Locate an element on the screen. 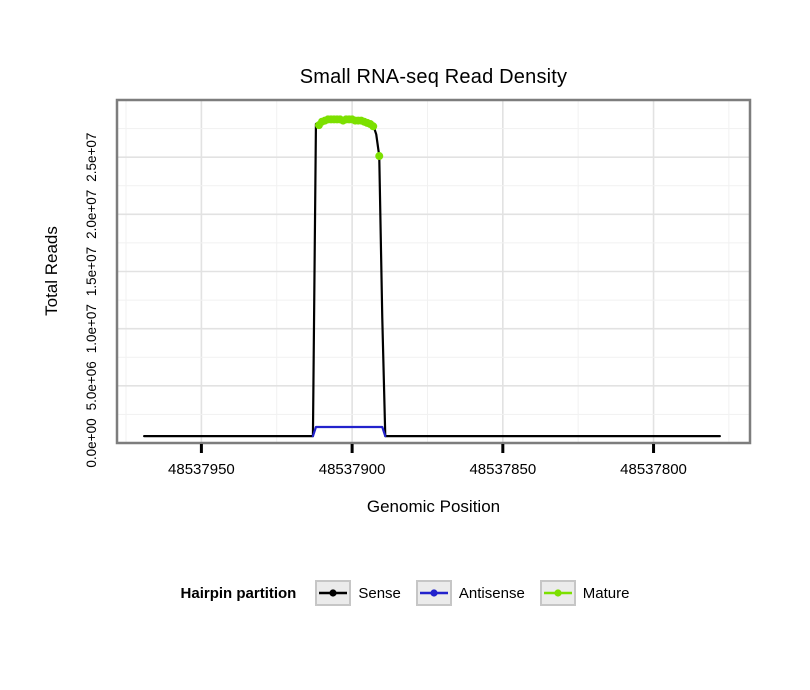 Image resolution: width=810 pixels, height=690 pixels. chart-title: Small RNA-seq Read Density is located at coordinates (433, 77).